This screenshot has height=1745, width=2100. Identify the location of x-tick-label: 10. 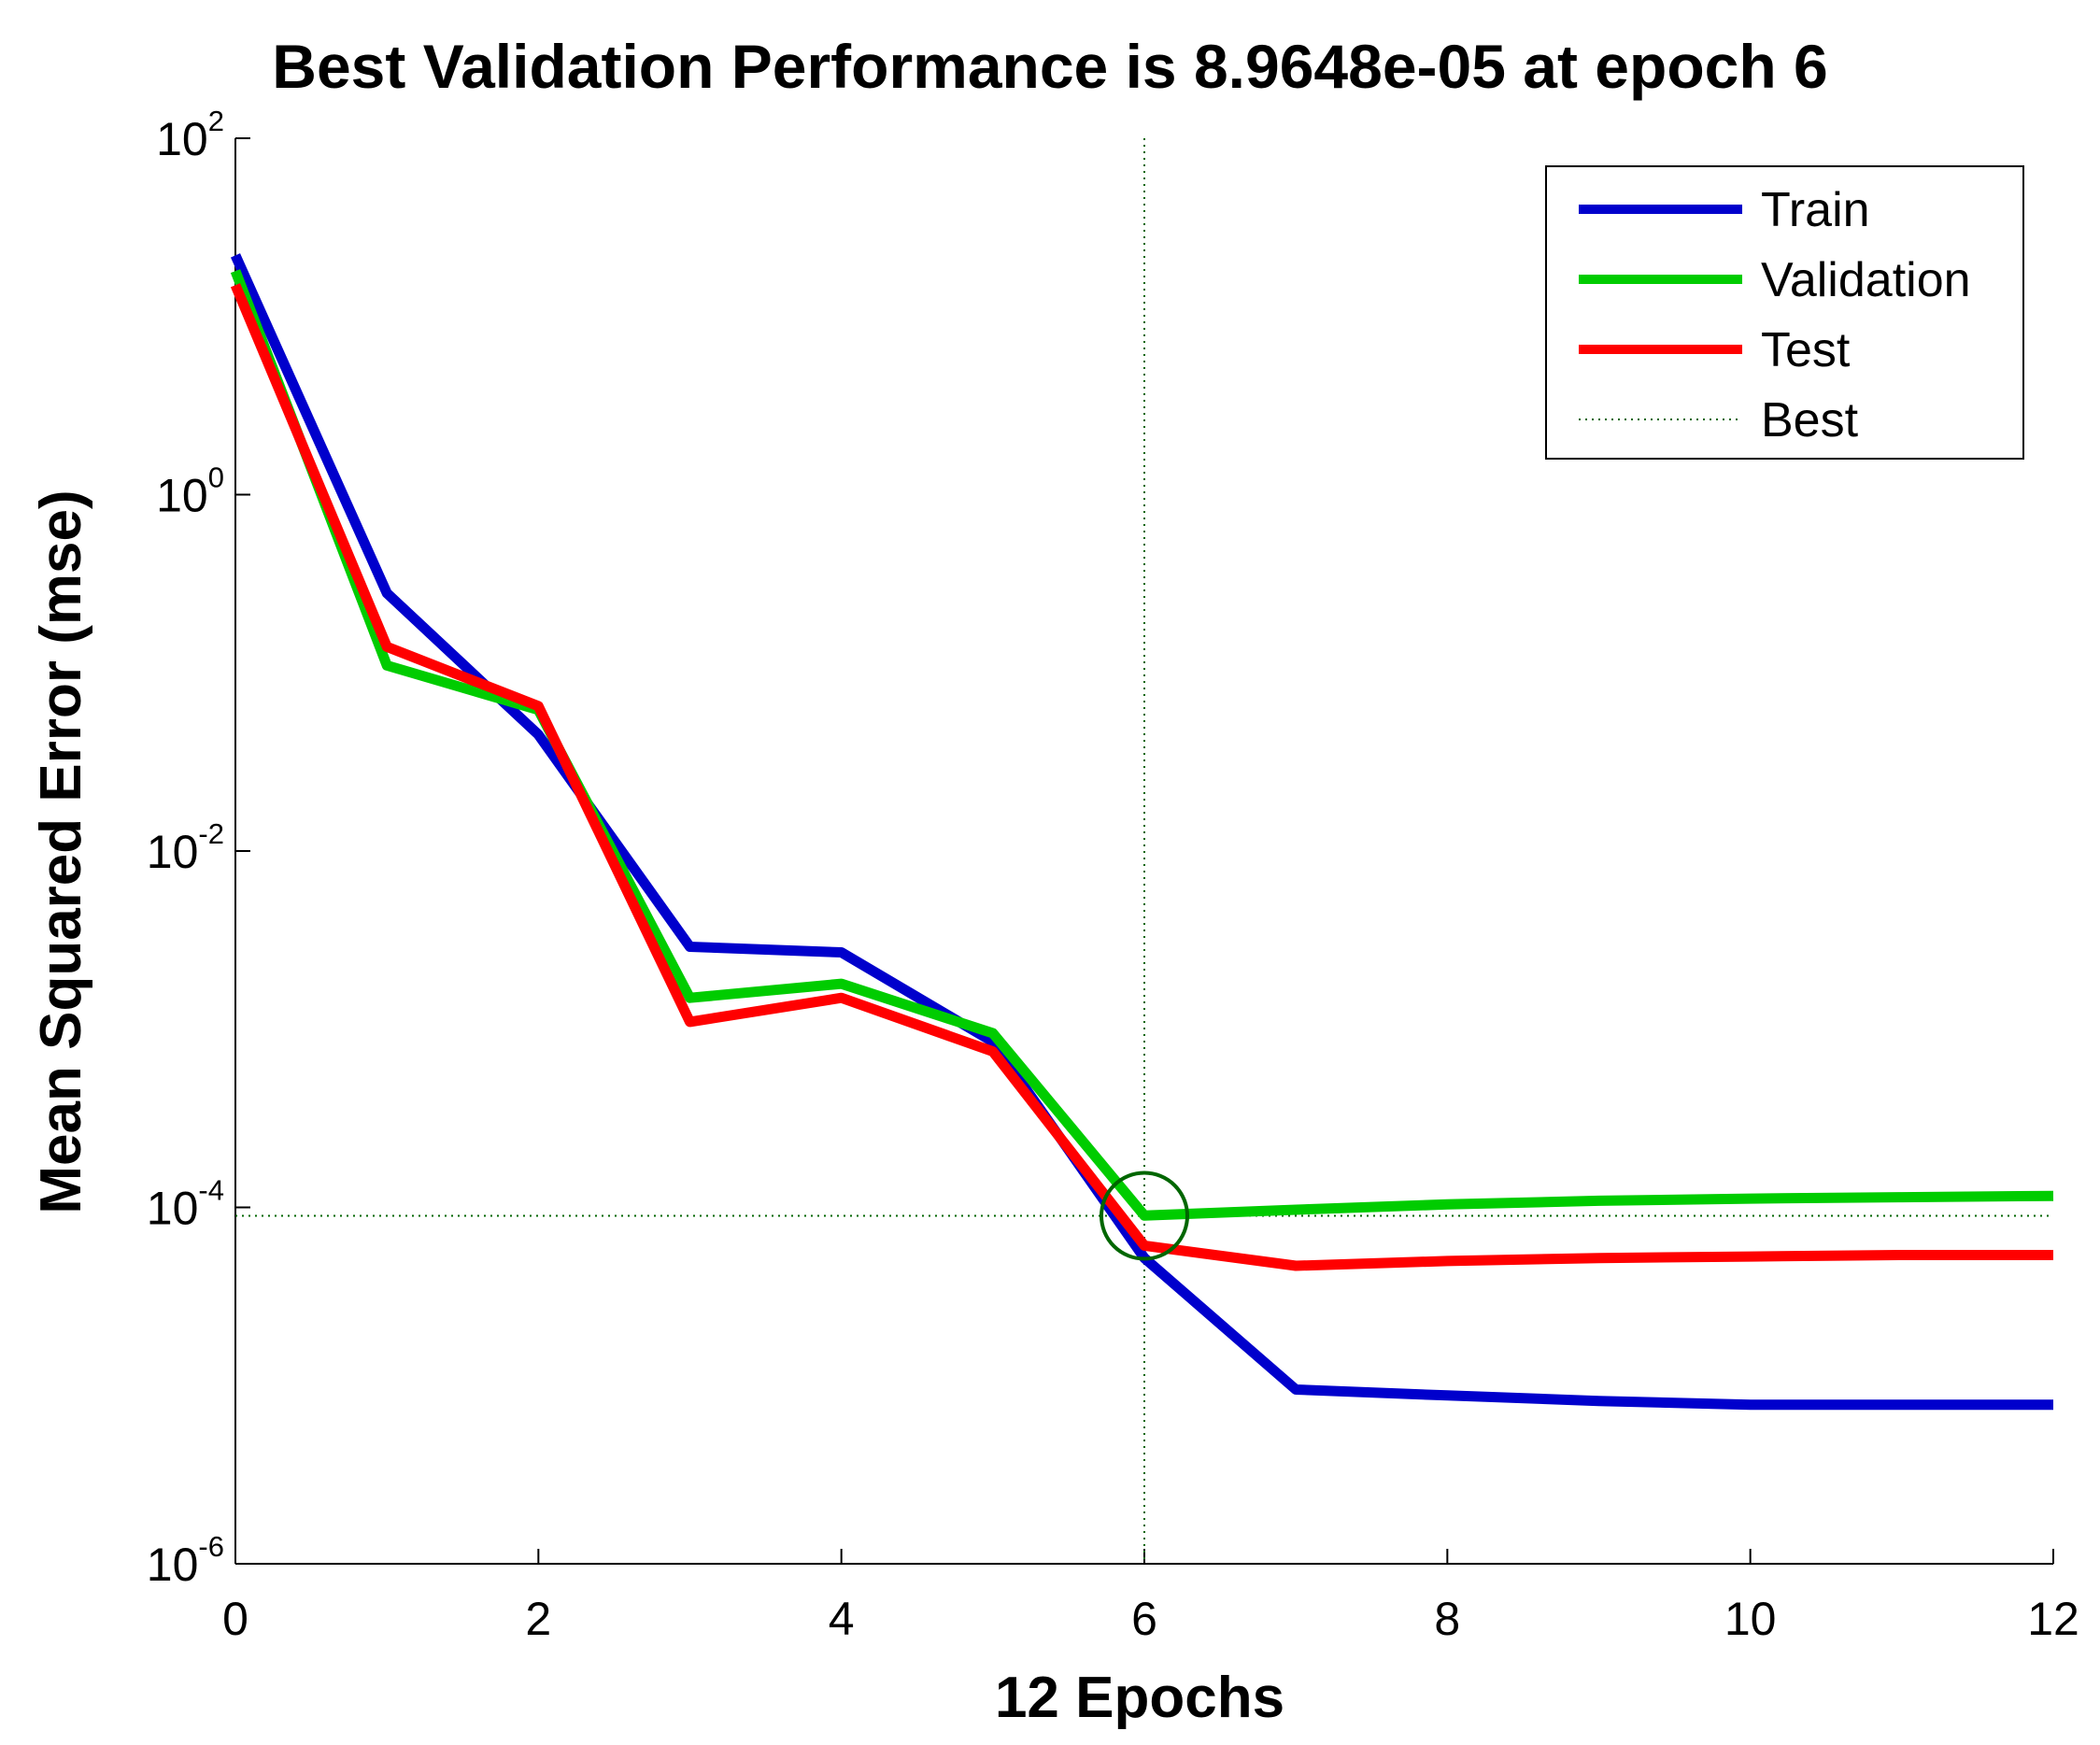
(1751, 1619).